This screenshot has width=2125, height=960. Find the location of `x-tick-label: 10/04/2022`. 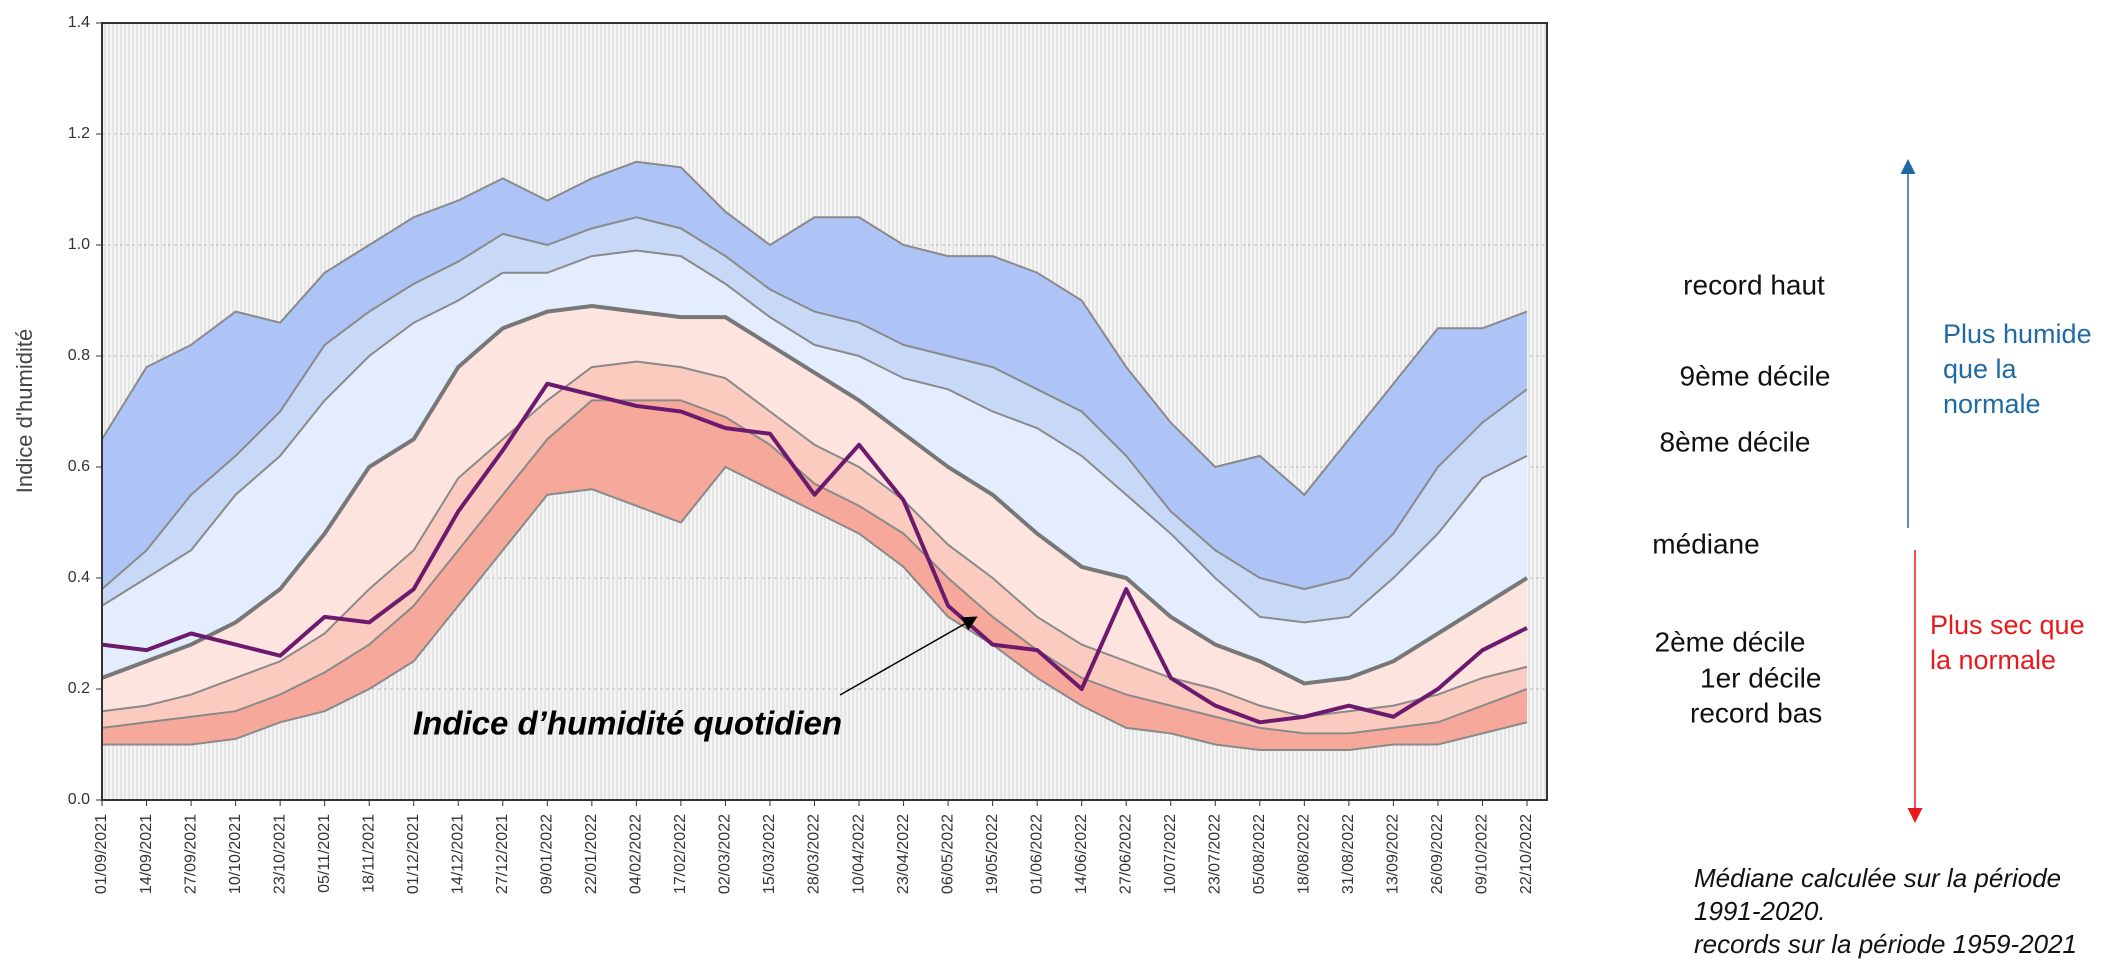

x-tick-label: 10/04/2022 is located at coordinates (858, 854).